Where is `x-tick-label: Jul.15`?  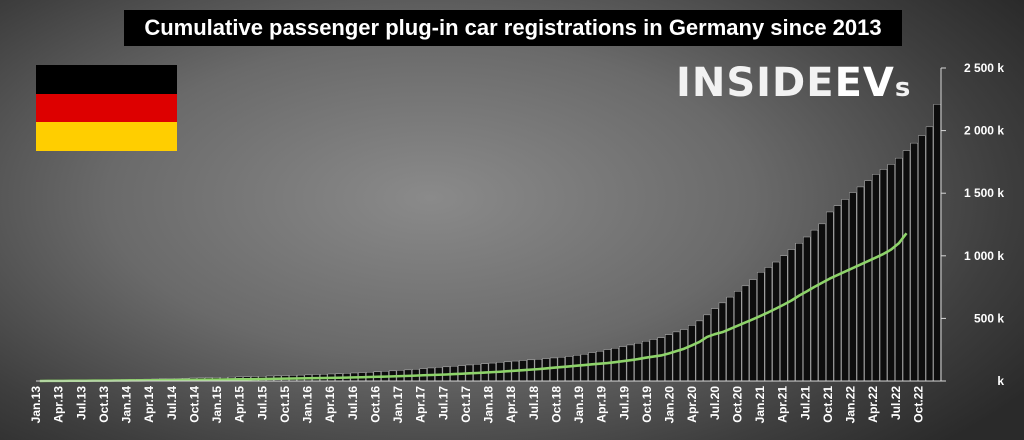
x-tick-label: Jul.15 is located at coordinates (262, 403).